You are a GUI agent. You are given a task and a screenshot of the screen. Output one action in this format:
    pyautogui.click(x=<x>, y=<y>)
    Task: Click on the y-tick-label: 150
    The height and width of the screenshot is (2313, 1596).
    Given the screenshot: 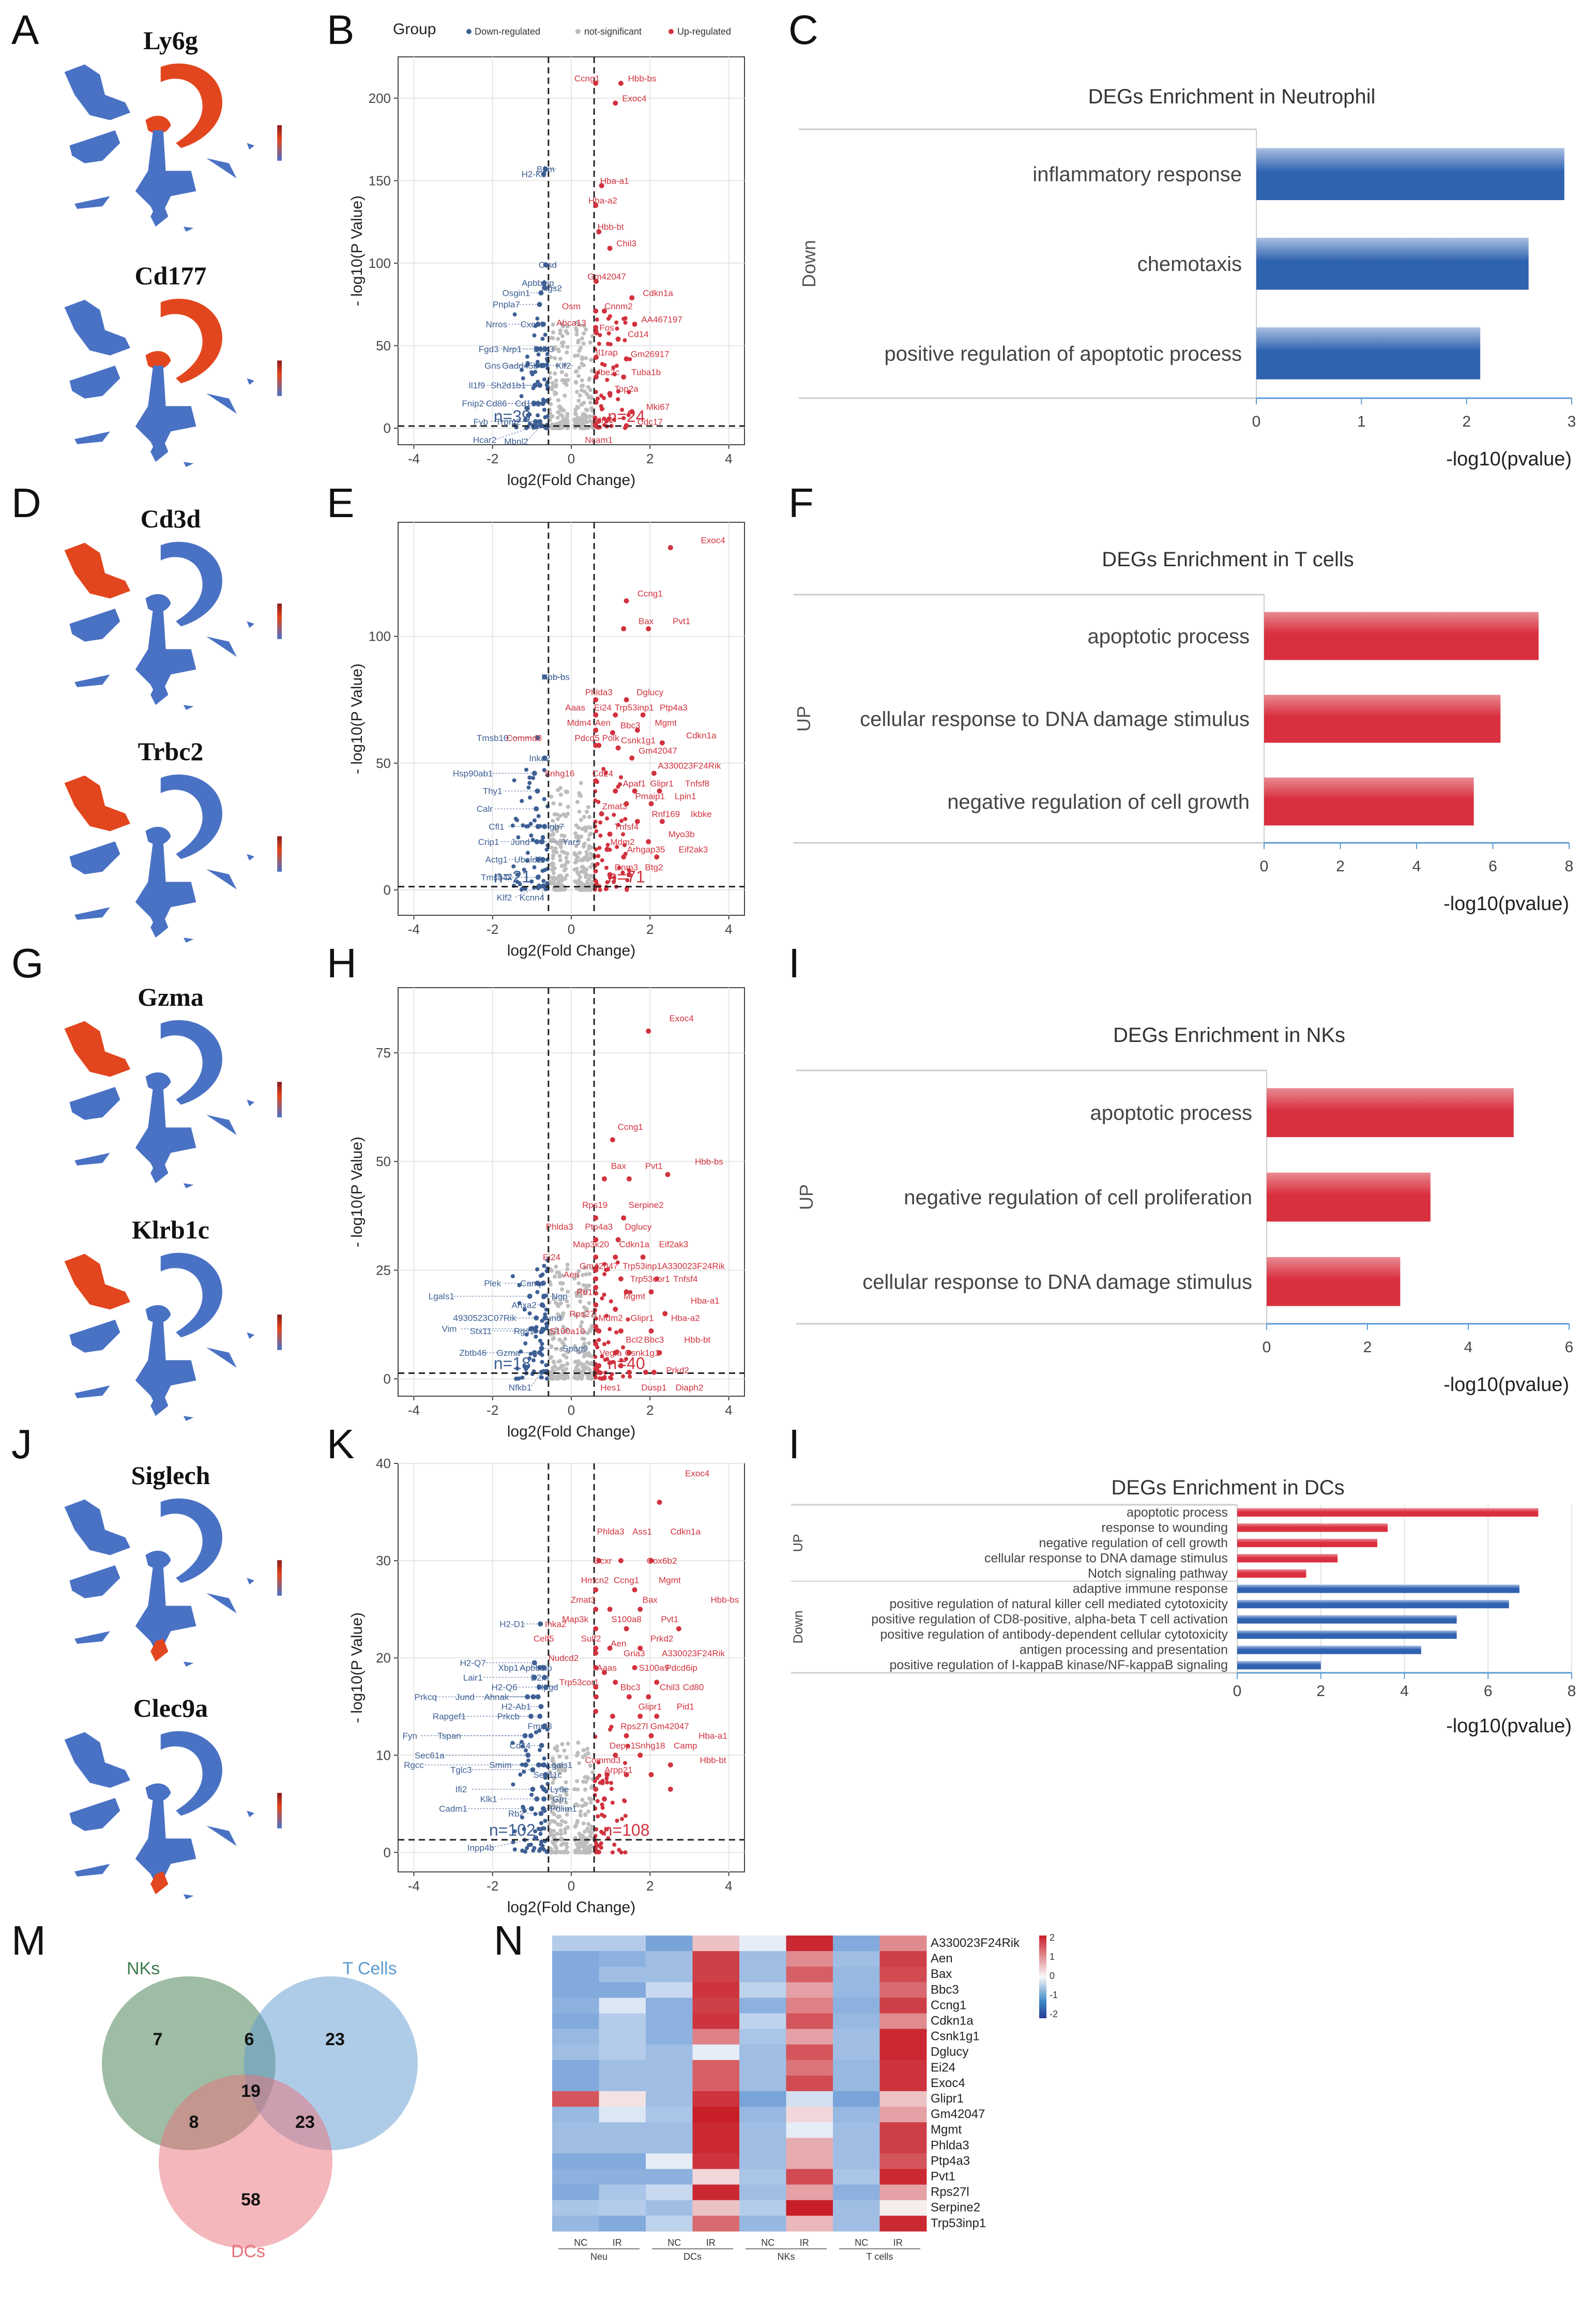 What is the action you would take?
    pyautogui.click(x=380, y=180)
    